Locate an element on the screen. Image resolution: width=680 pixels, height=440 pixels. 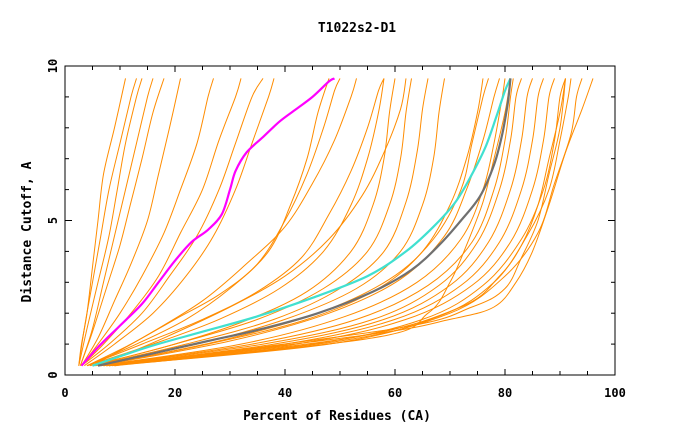
y-axis-label: Distance Cutoff, A is located at coordinates (27, 231).